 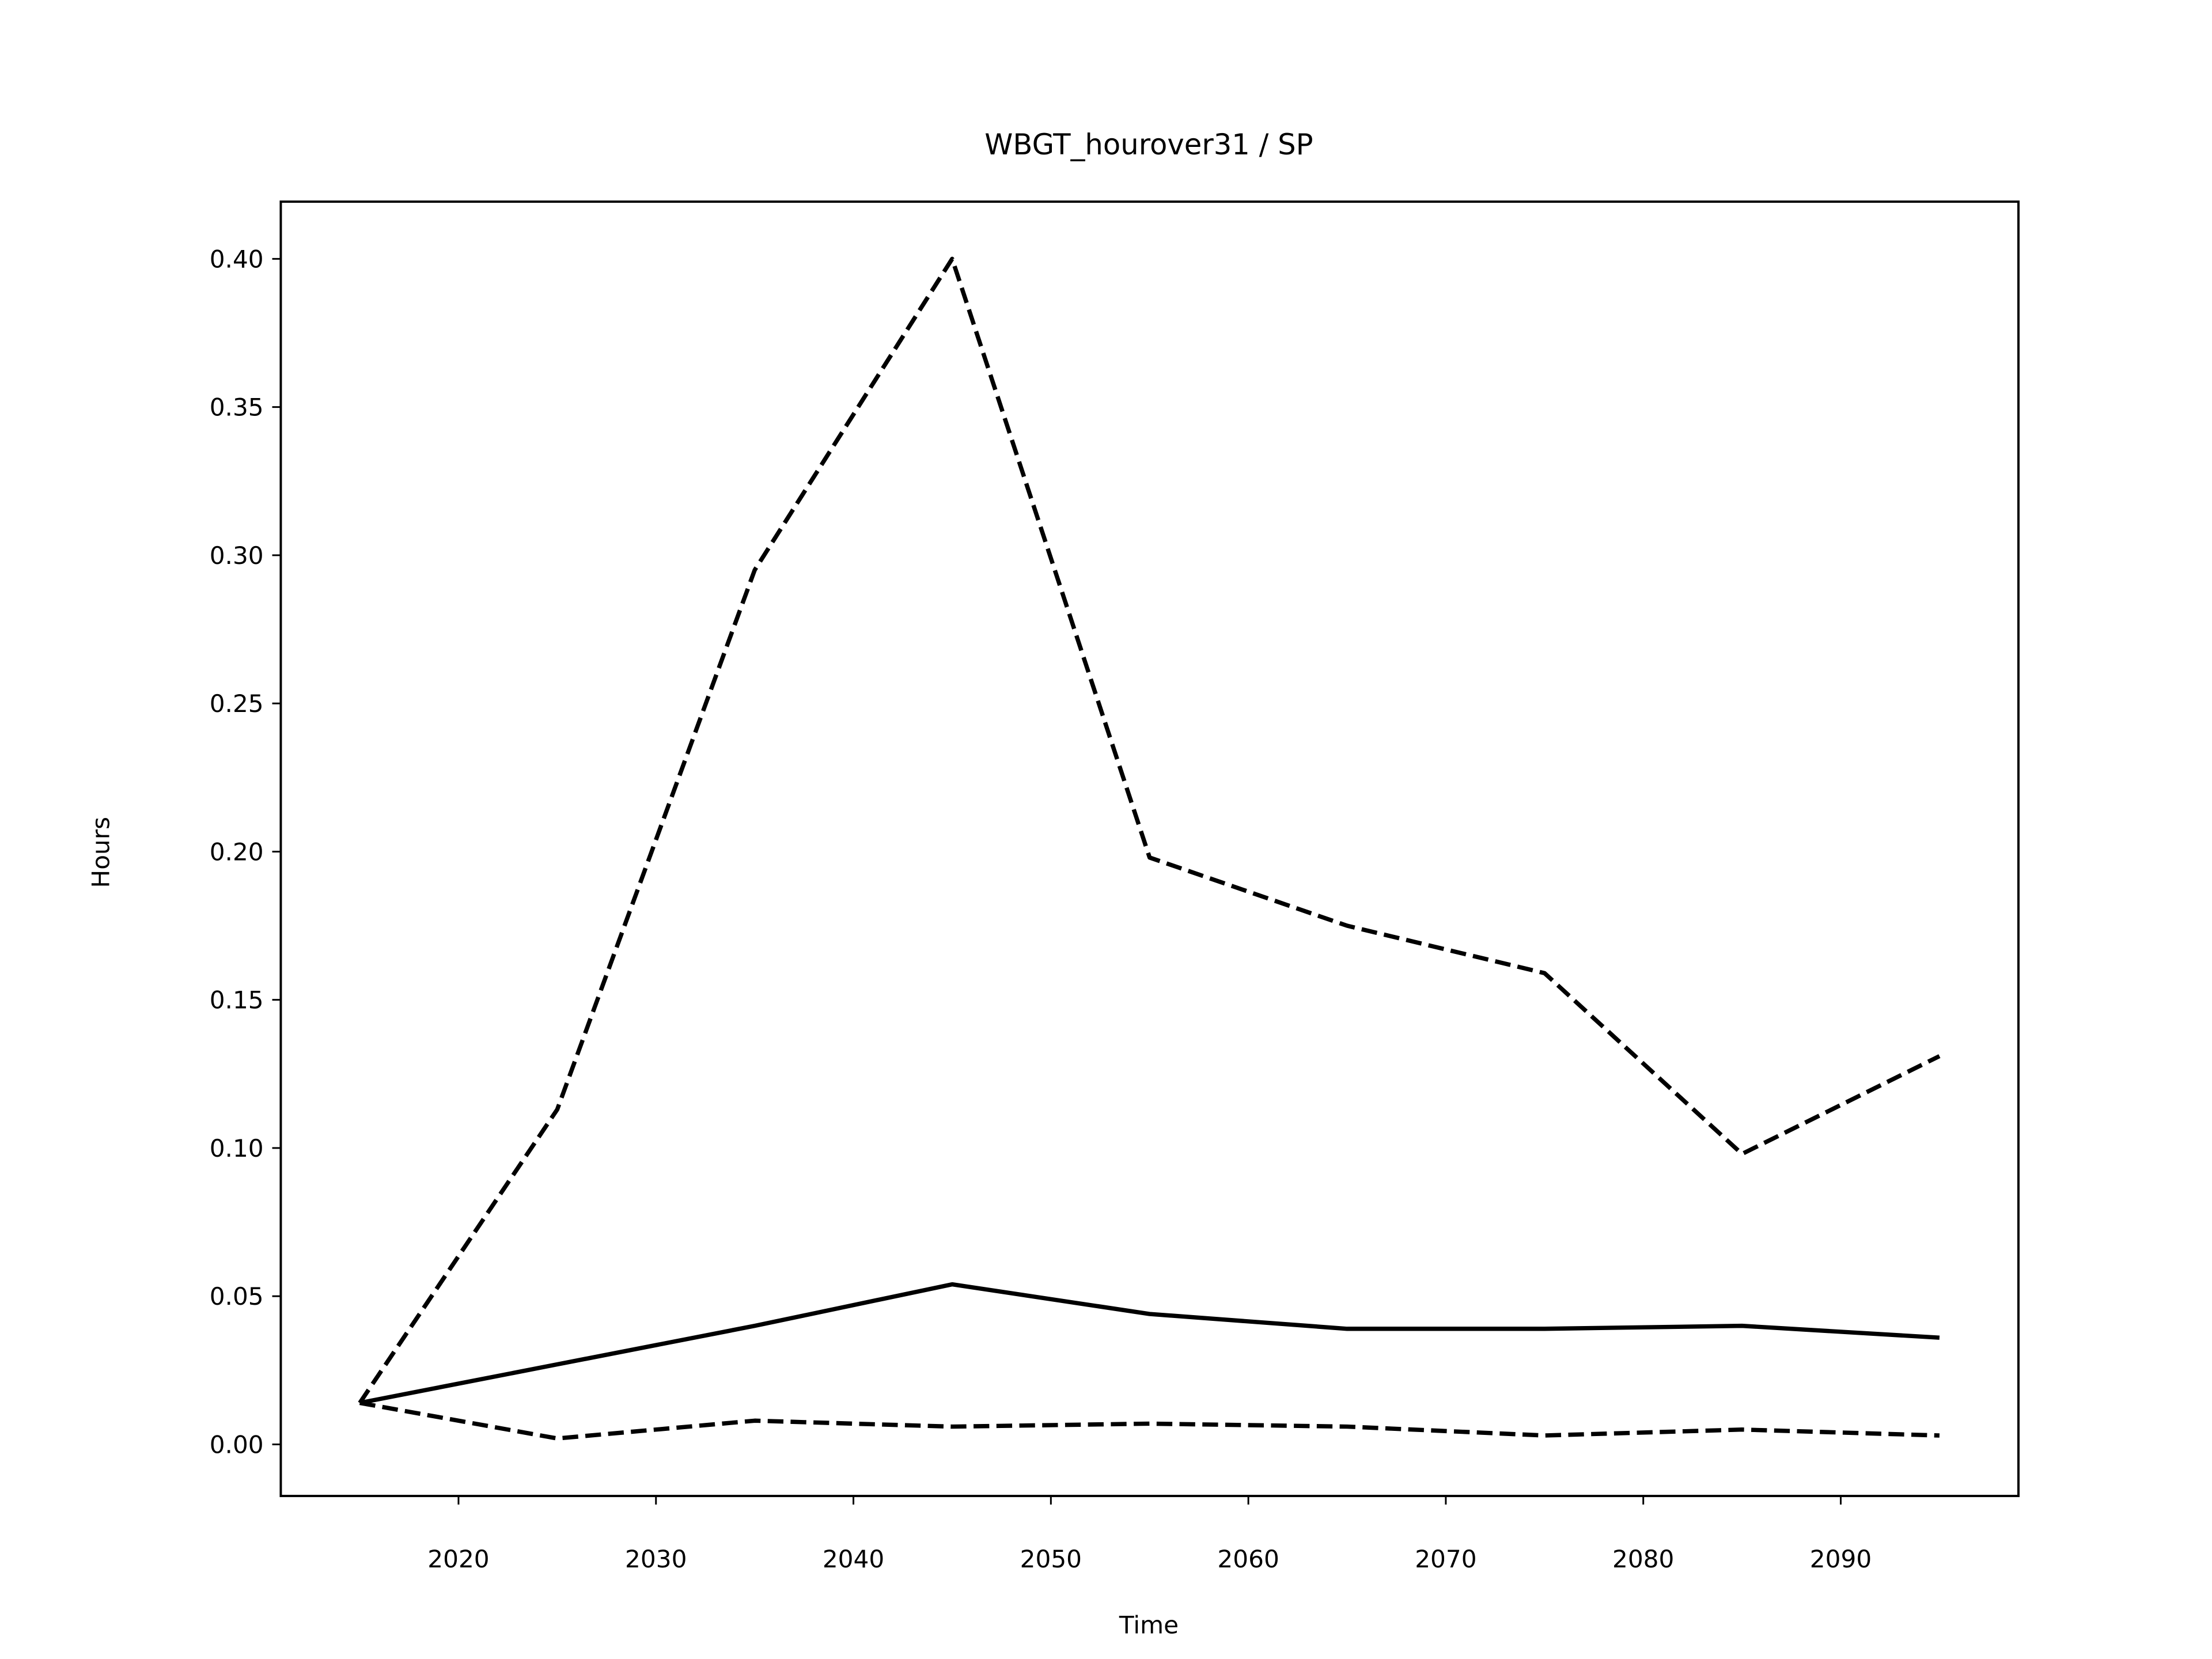 What do you see at coordinates (237, 259) in the screenshot?
I see `y-tick-label: 0.40` at bounding box center [237, 259].